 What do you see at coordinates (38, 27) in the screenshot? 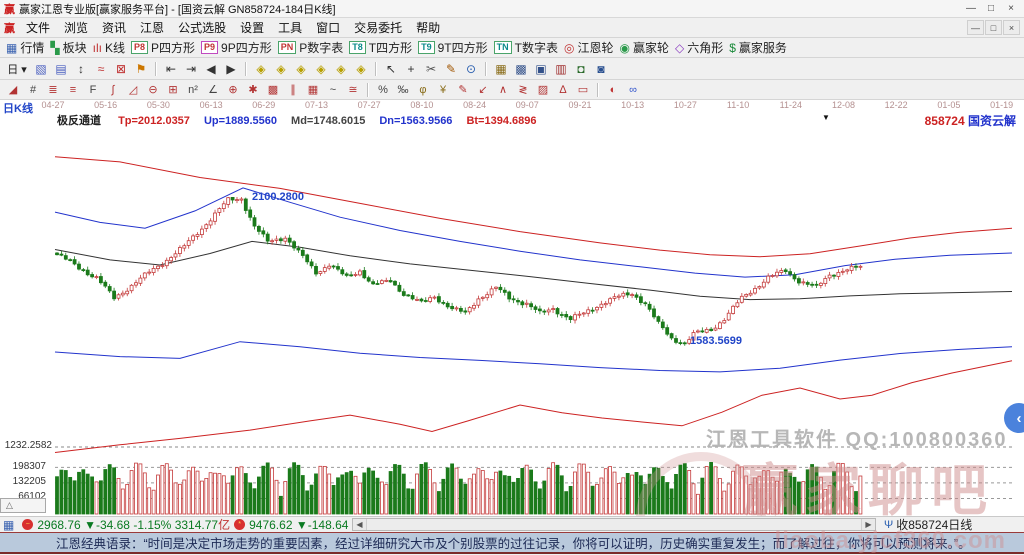
I see `menu-item-文件: 文件` at bounding box center [38, 27].